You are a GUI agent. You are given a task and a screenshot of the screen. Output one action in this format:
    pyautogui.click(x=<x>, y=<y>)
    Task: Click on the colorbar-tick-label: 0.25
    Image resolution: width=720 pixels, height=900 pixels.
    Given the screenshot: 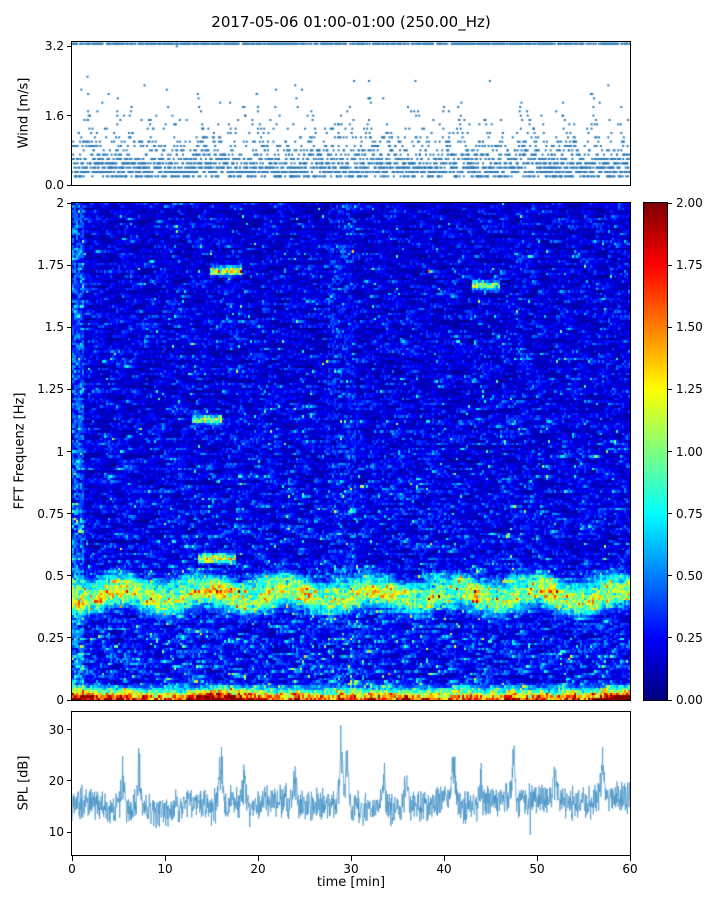 What is the action you would take?
    pyautogui.click(x=689, y=637)
    